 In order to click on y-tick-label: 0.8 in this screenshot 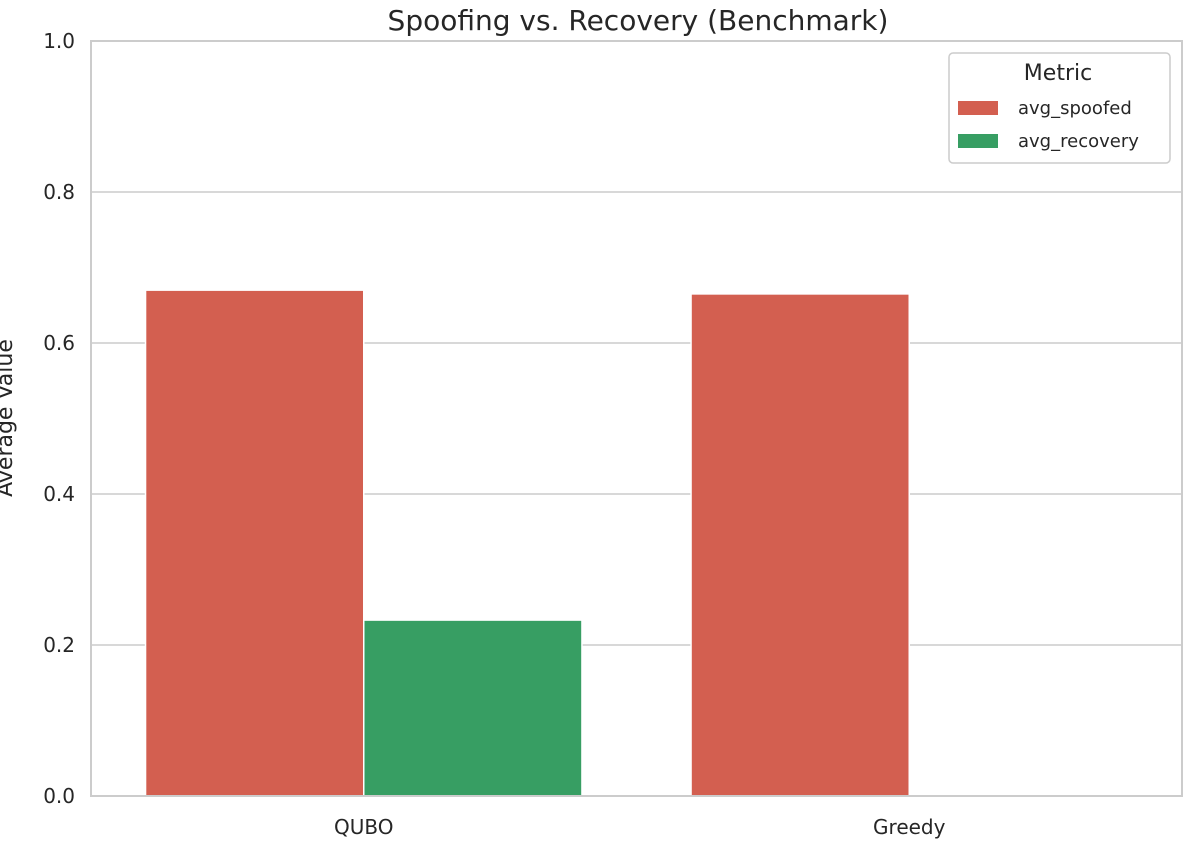, I will do `click(59, 192)`.